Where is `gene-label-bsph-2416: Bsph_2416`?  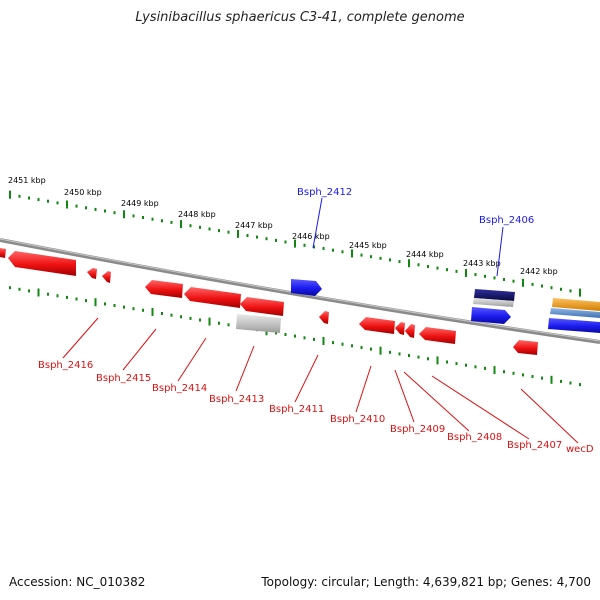 gene-label-bsph-2416: Bsph_2416 is located at coordinates (65, 365).